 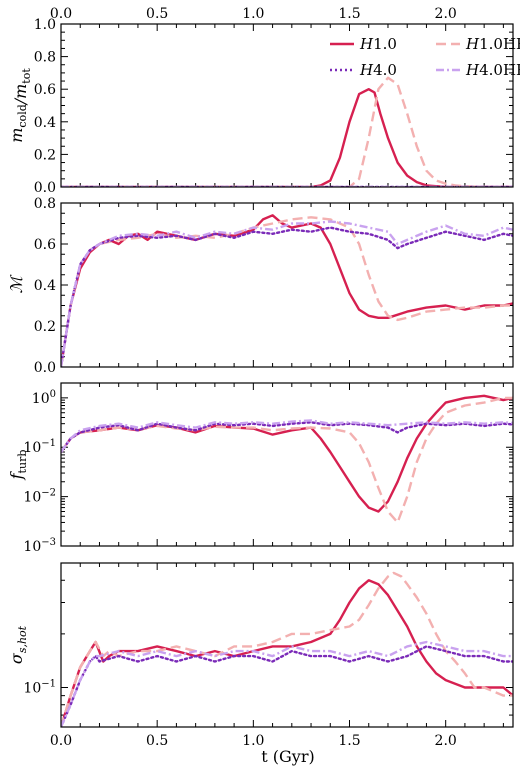 I want to click on x-tick-label: 0.0, so click(x=61, y=741).